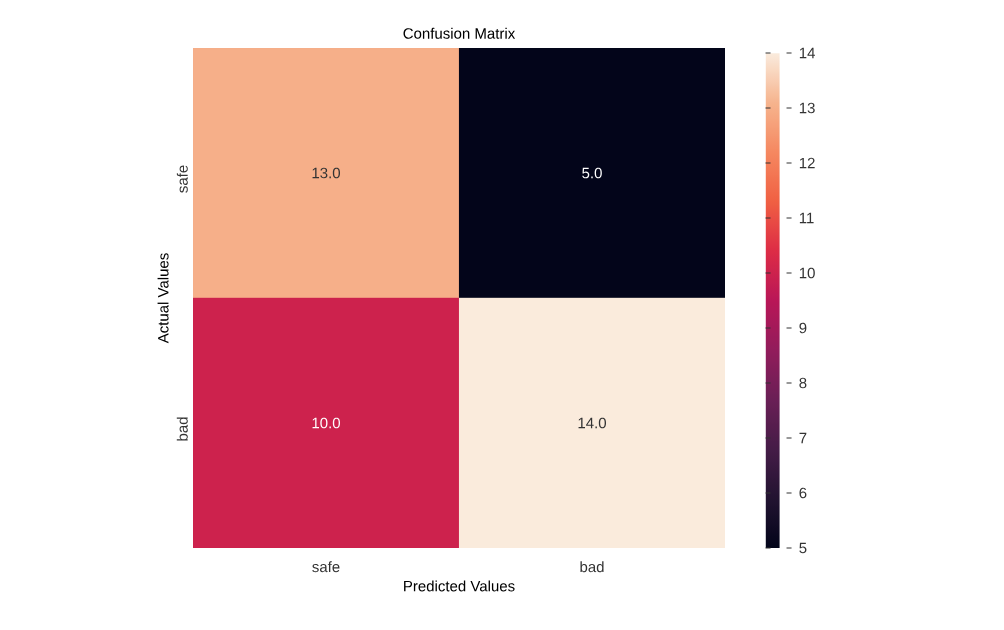 This screenshot has height=630, width=1004. I want to click on color-bar-label: 5, so click(803, 548).